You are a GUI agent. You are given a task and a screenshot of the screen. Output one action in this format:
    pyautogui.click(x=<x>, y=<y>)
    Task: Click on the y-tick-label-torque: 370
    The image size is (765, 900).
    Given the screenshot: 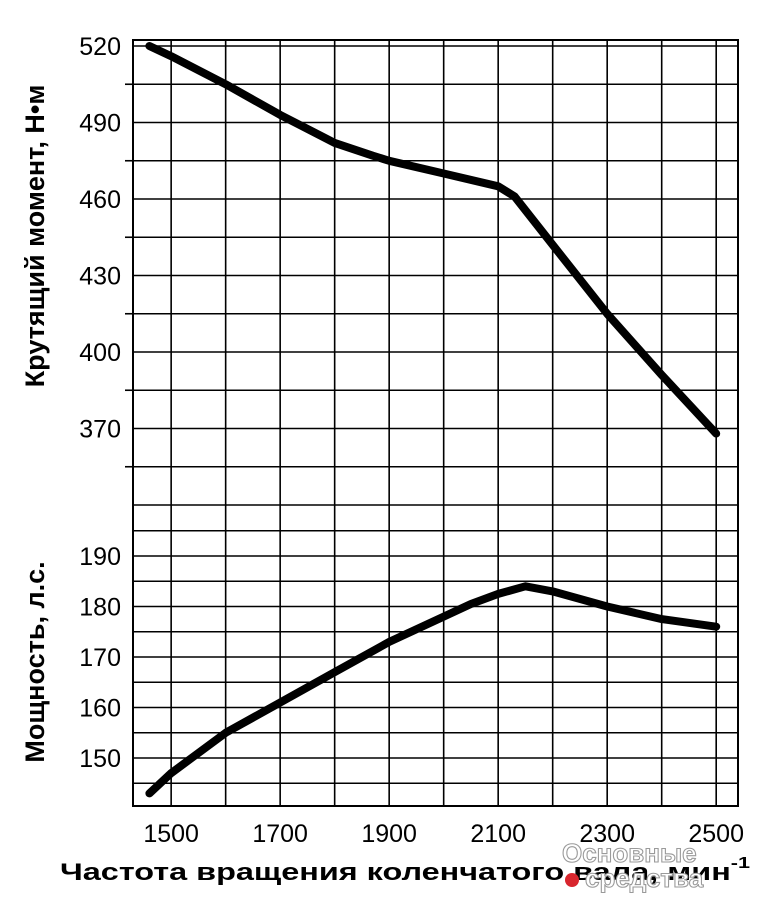 What is the action you would take?
    pyautogui.click(x=100, y=430)
    